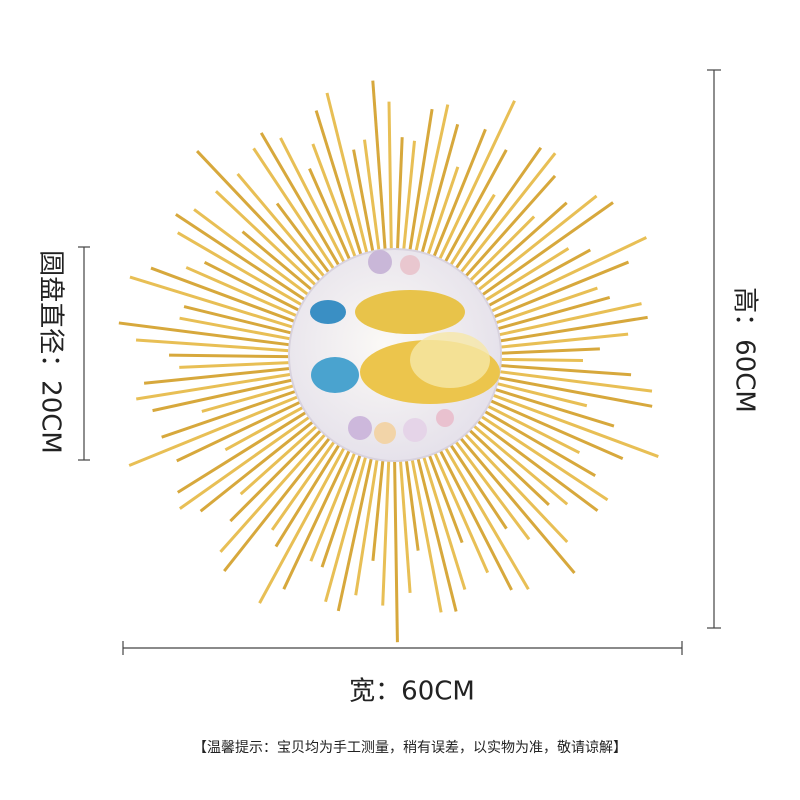 The width and height of the screenshot is (800, 800). What do you see at coordinates (412, 692) in the screenshot?
I see `width-label: 宽：60CM` at bounding box center [412, 692].